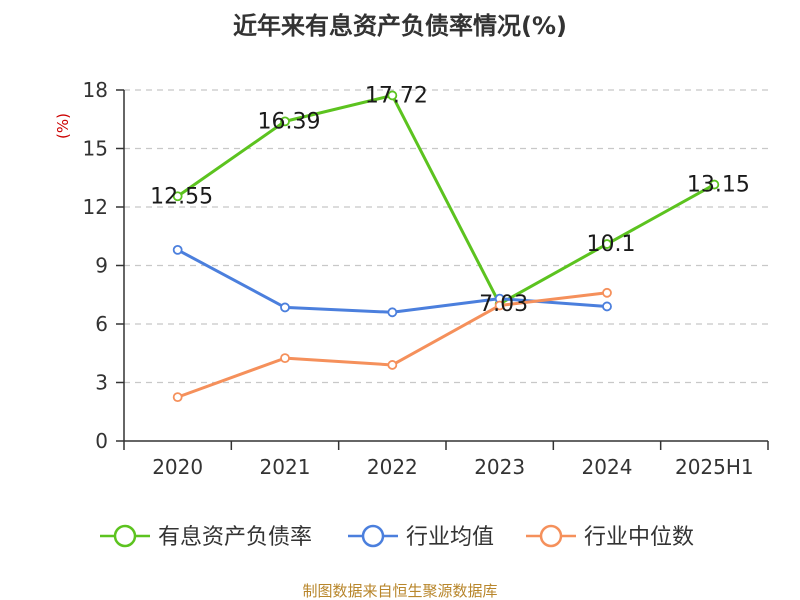 The height and width of the screenshot is (600, 800). What do you see at coordinates (95, 149) in the screenshot?
I see `y-tick-label: 15` at bounding box center [95, 149].